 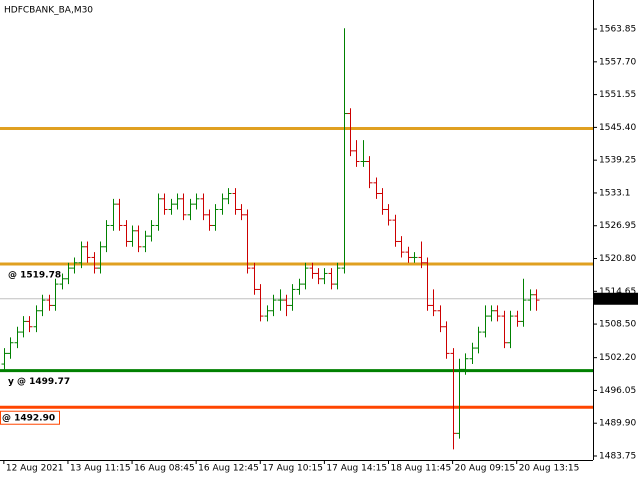 I want to click on x-tick-label: 20 Aug 13:15, so click(x=549, y=469).